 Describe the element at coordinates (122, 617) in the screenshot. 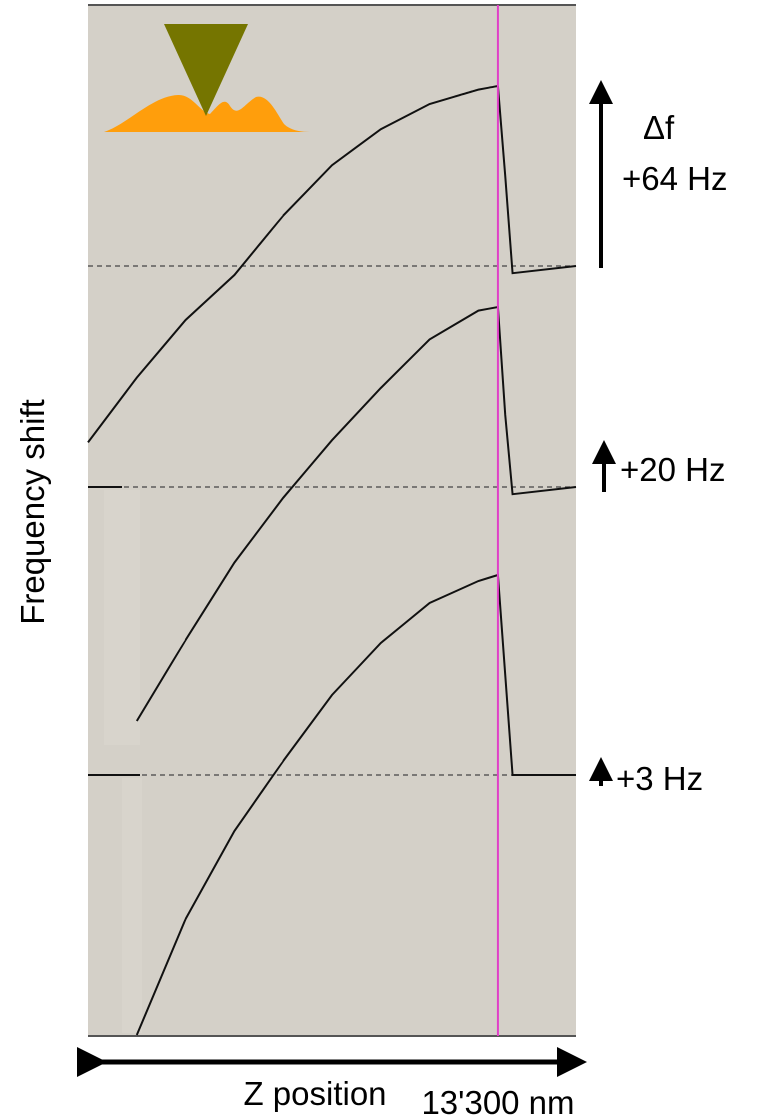

I see `left-strip-mid` at that location.